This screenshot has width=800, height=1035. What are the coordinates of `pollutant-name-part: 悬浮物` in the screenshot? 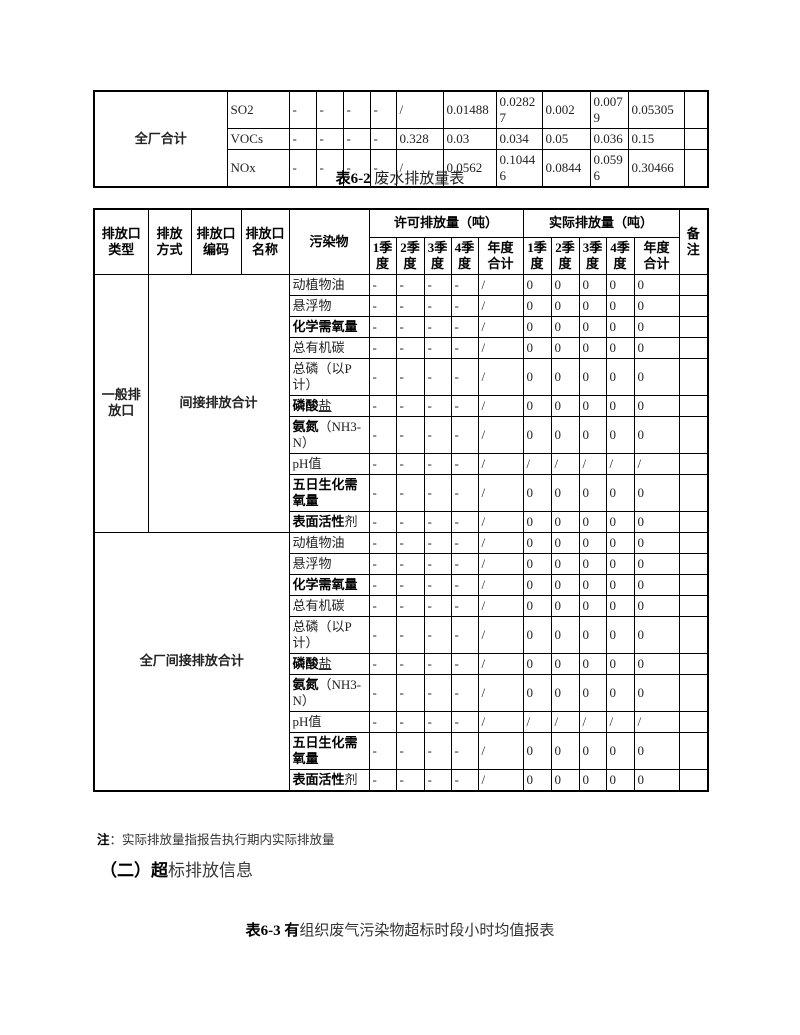 It's located at (312, 305).